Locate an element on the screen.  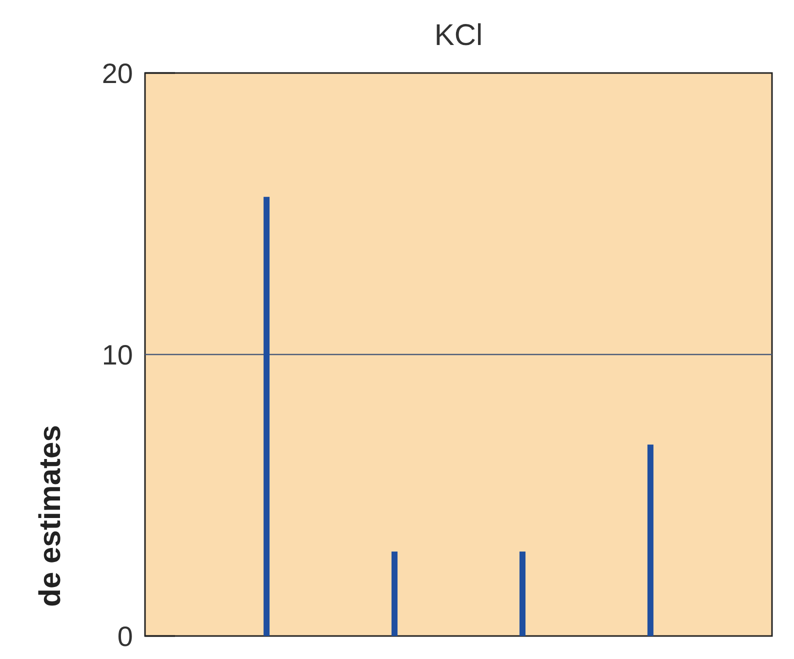
y-tick-label: 0 is located at coordinates (125, 636).